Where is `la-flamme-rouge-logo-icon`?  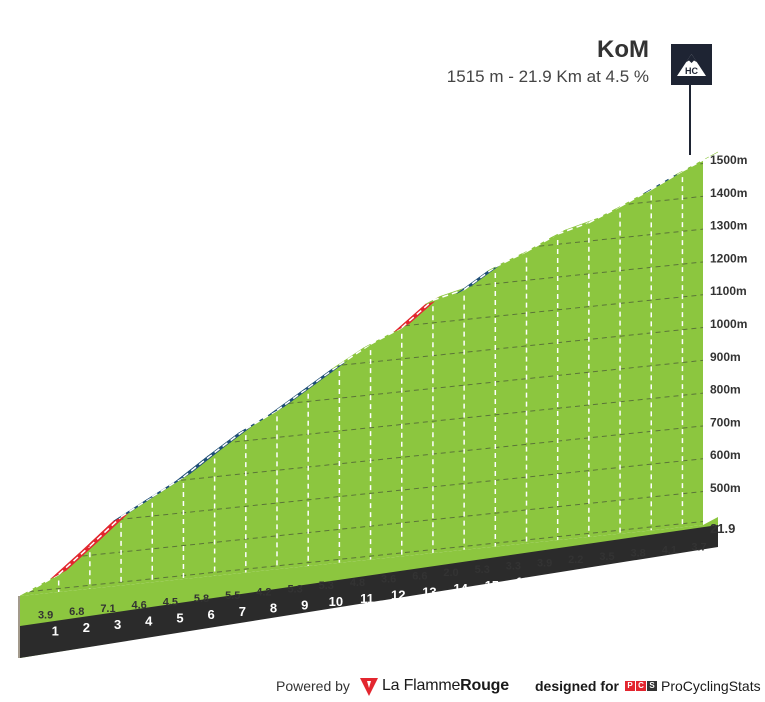 la-flamme-rouge-logo-icon is located at coordinates (368, 687).